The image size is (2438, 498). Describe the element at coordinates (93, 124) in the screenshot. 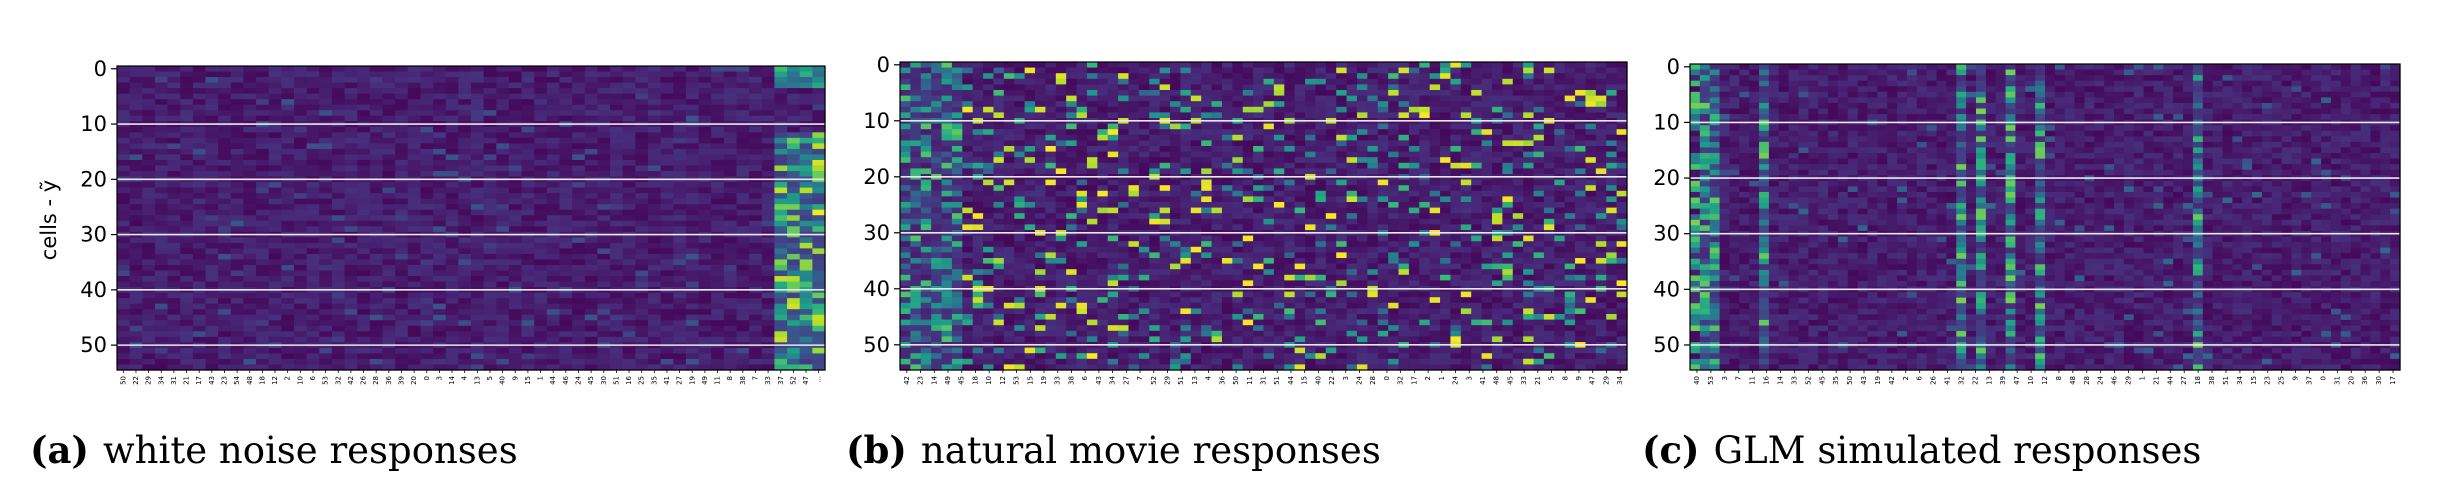

I see `y-tick-label: 10` at that location.